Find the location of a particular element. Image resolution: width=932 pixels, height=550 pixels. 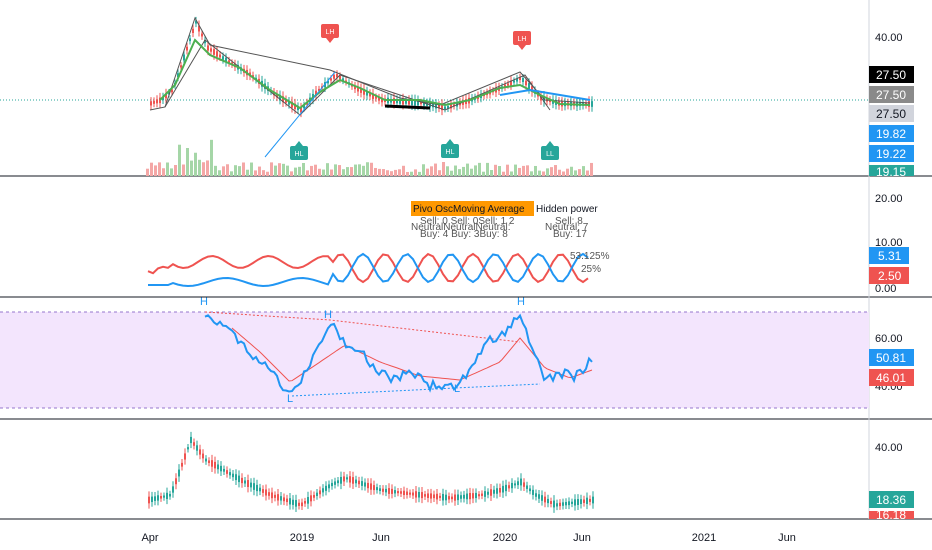

pane4-axis-label: 40.00 is located at coordinates (889, 448).